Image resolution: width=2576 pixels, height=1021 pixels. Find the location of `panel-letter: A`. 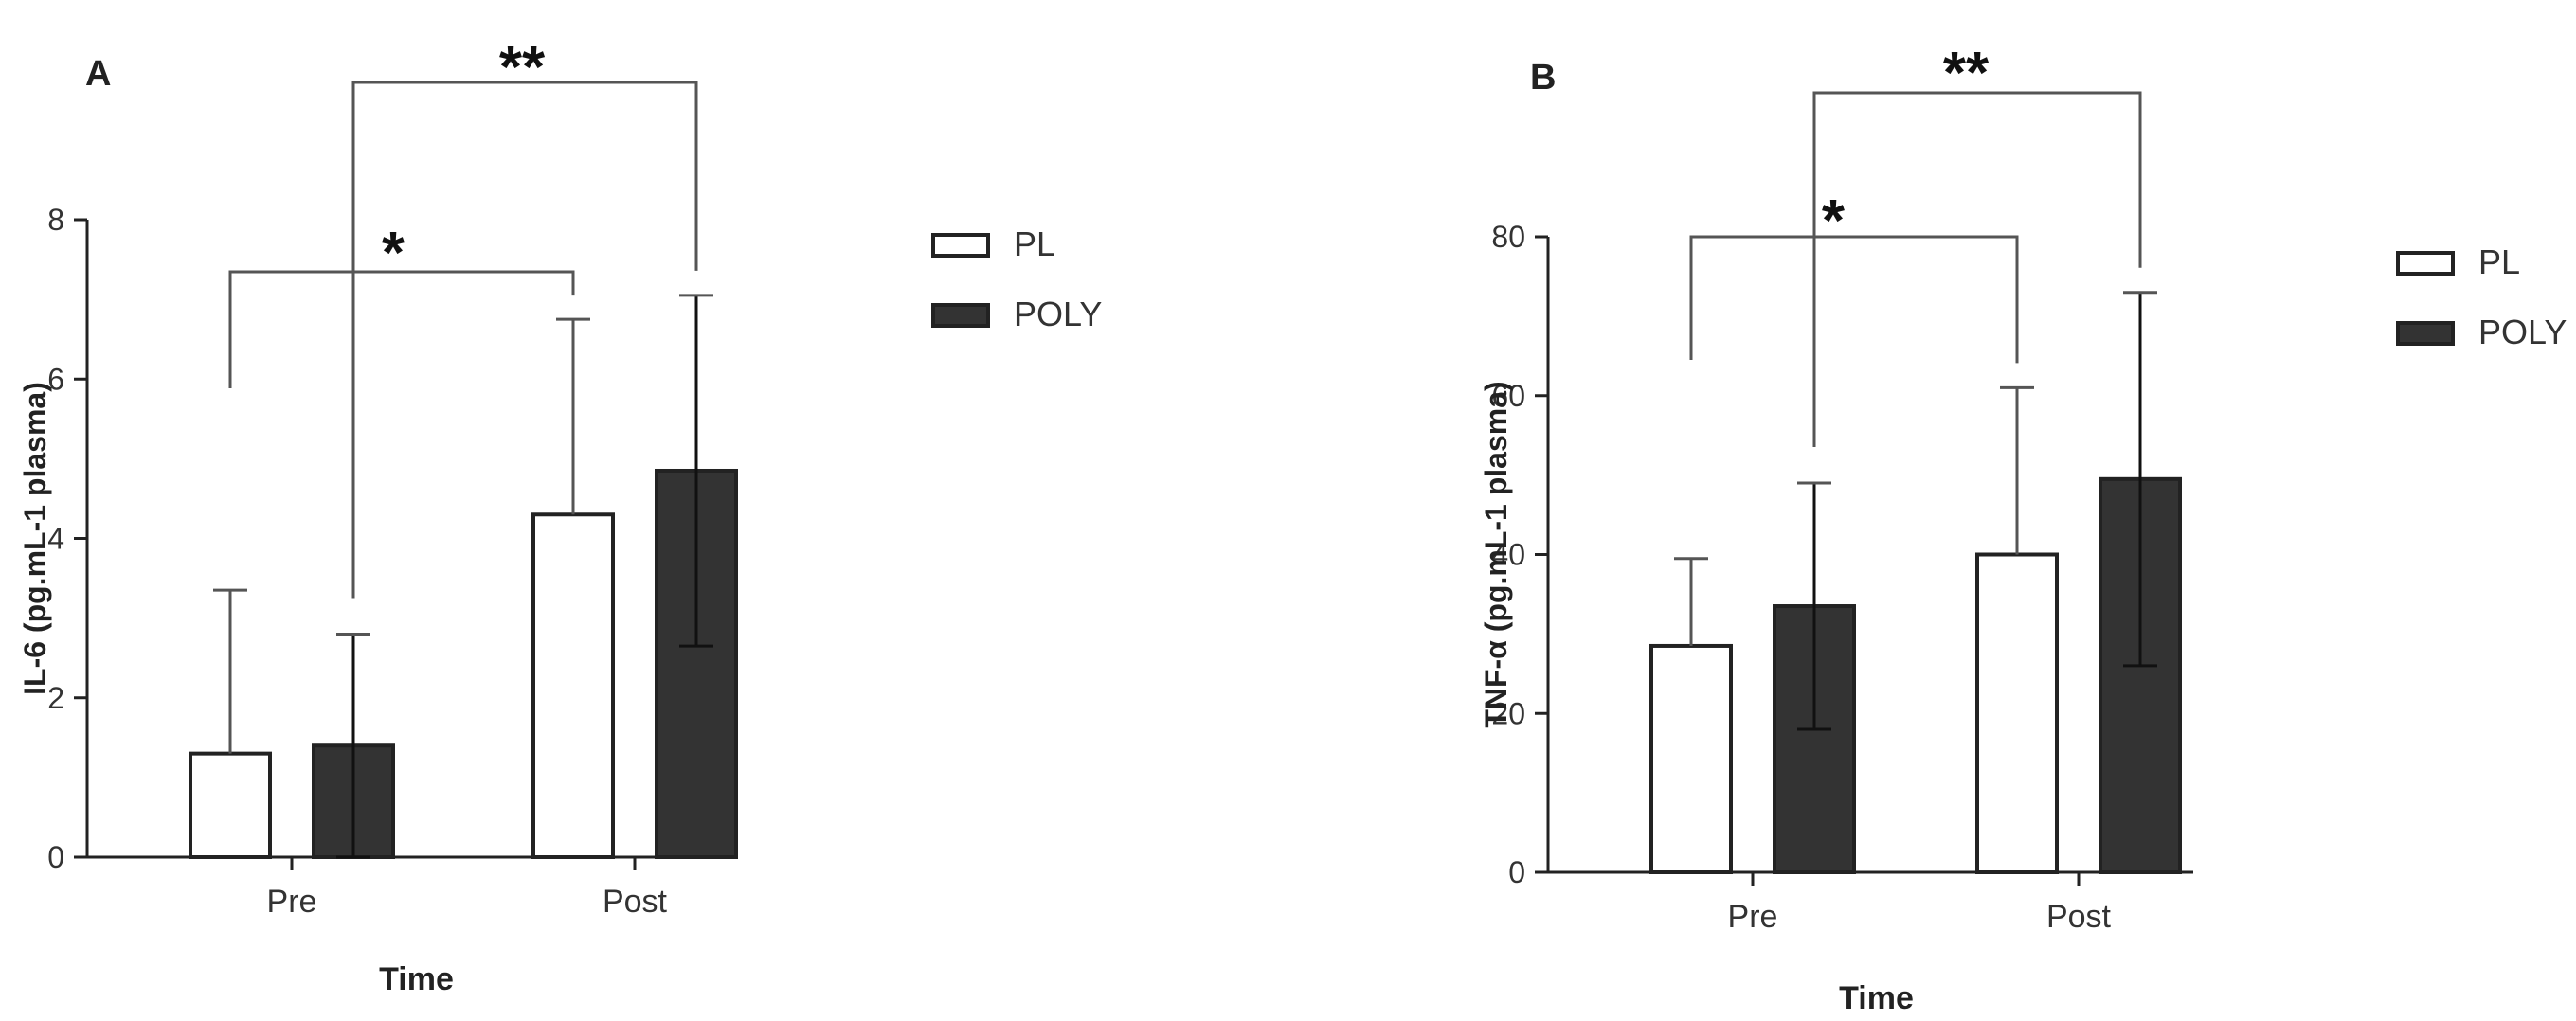

panel-letter: A is located at coordinates (98, 74).